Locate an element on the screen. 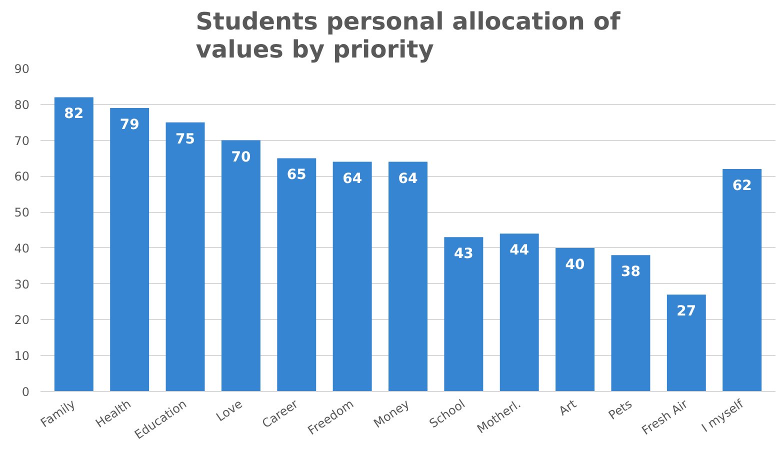 The width and height of the screenshot is (784, 455). data-label: 62 is located at coordinates (742, 186).